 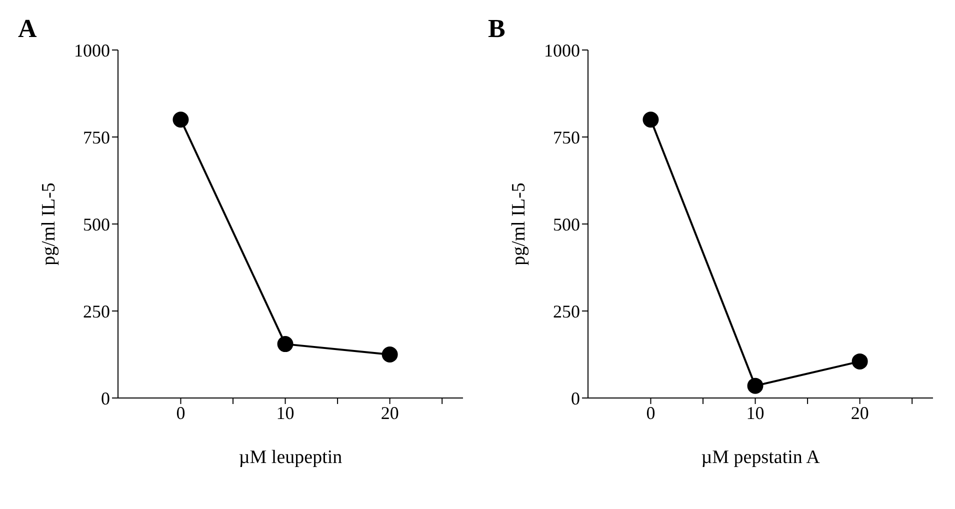 What do you see at coordinates (497, 29) in the screenshot?
I see `chart-title: B` at bounding box center [497, 29].